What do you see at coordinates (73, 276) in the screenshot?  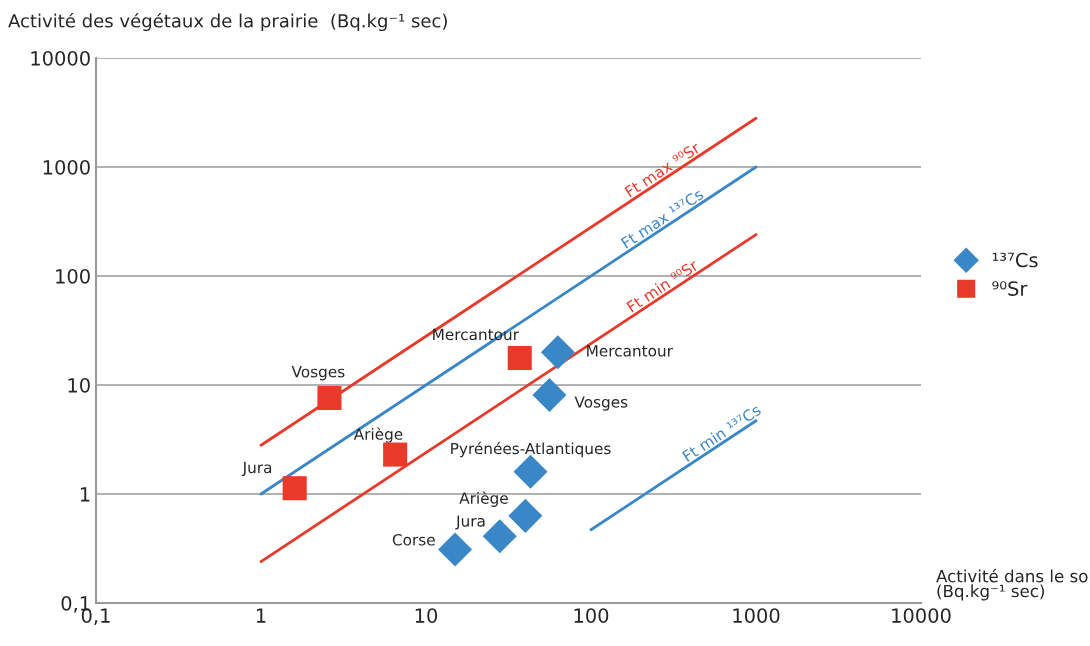 I see `y-tick-label: 100` at bounding box center [73, 276].